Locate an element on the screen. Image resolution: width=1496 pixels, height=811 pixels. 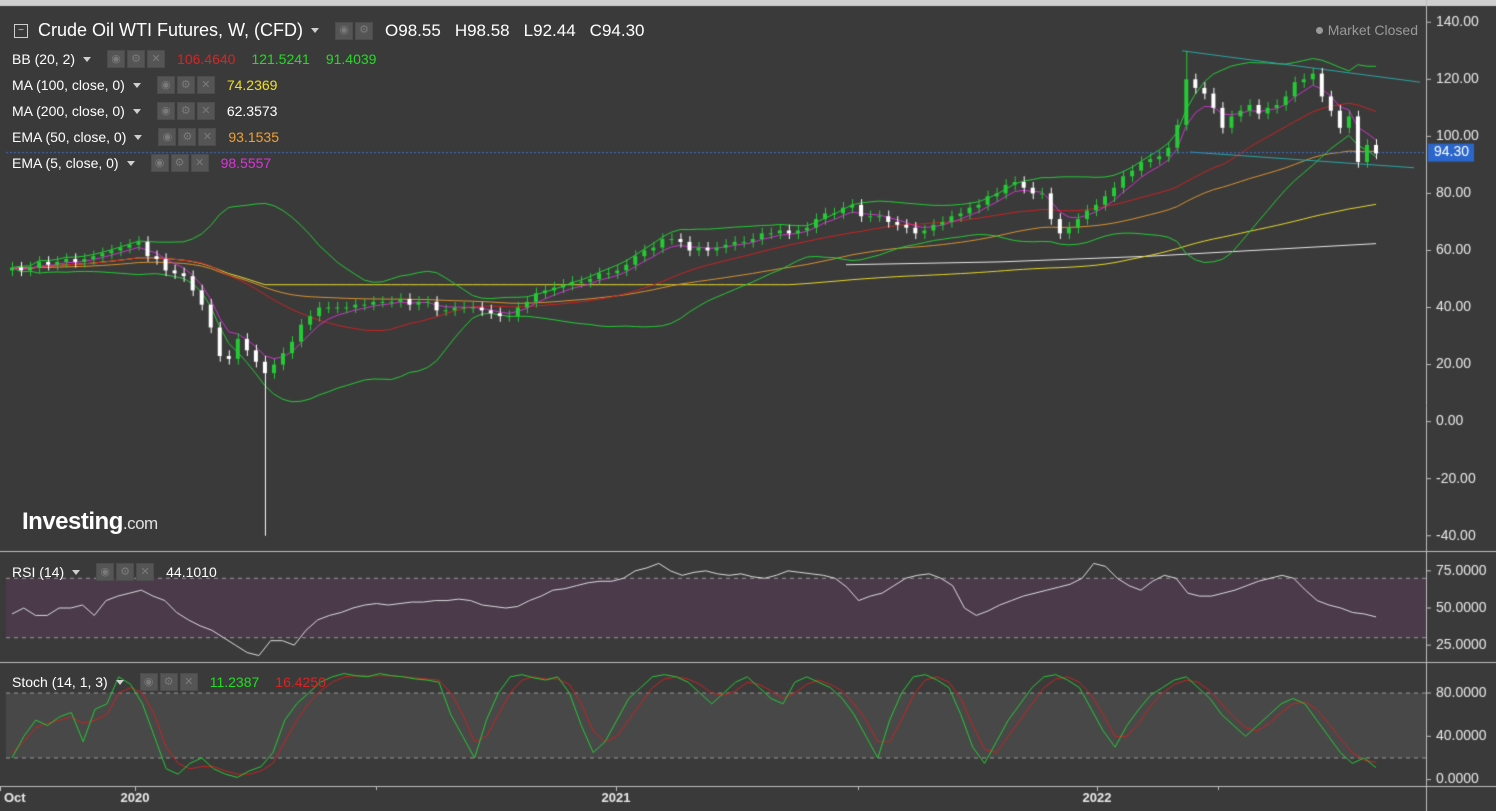
indicator-label: BB (20, 2) is located at coordinates (44, 59).